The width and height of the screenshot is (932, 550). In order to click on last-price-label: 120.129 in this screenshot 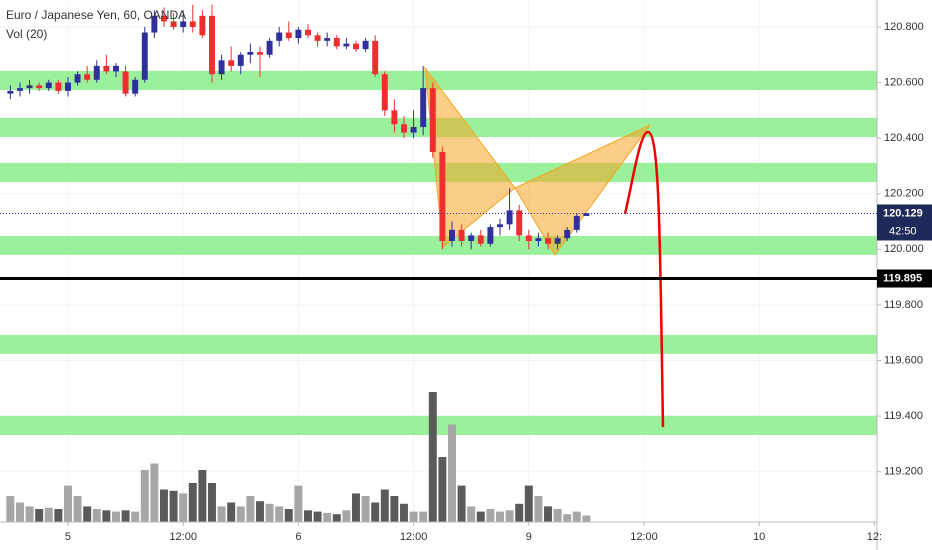, I will do `click(903, 213)`.